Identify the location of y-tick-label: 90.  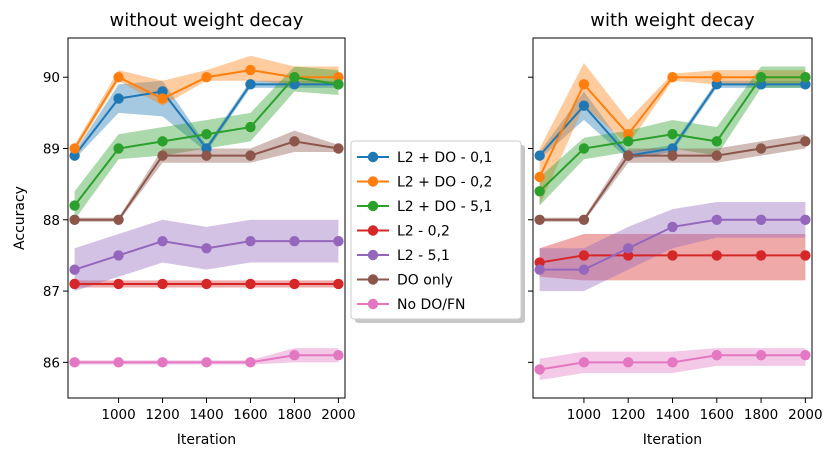
(51, 78).